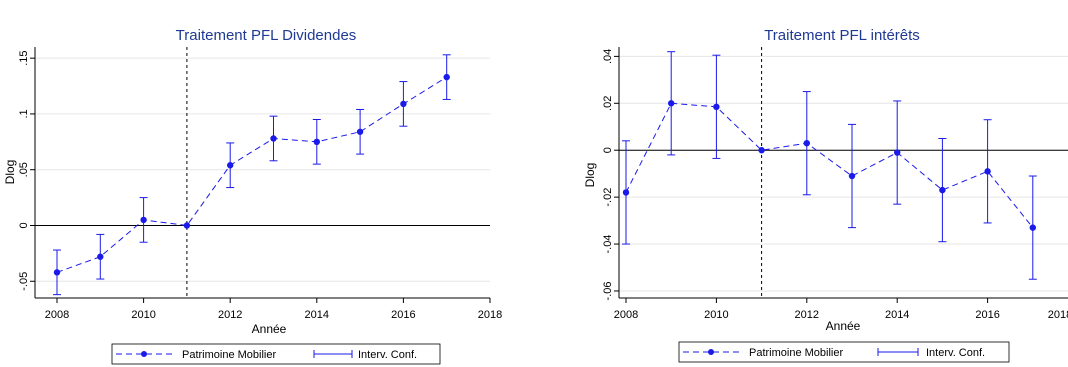  What do you see at coordinates (266, 35) in the screenshot?
I see `chart-title: Traitement PFL Dividendes` at bounding box center [266, 35].